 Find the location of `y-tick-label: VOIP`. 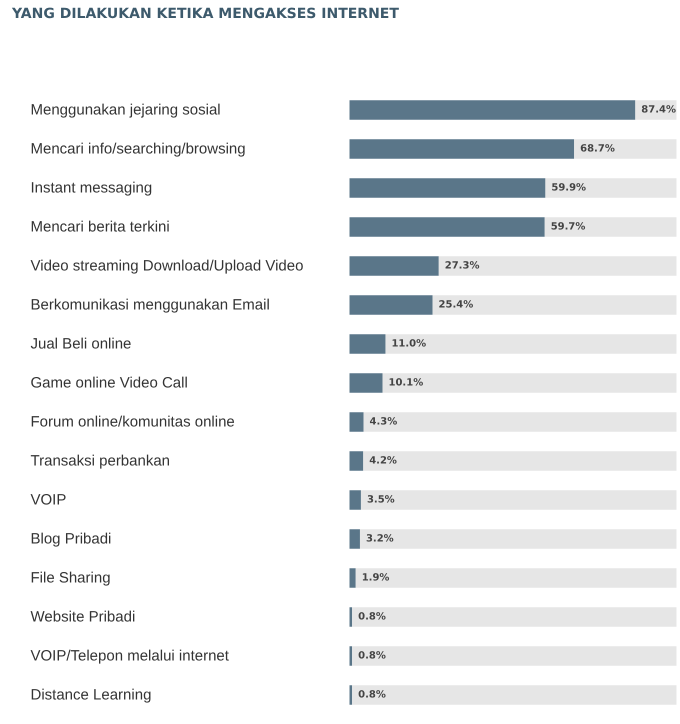

y-tick-label: VOIP is located at coordinates (48, 500).